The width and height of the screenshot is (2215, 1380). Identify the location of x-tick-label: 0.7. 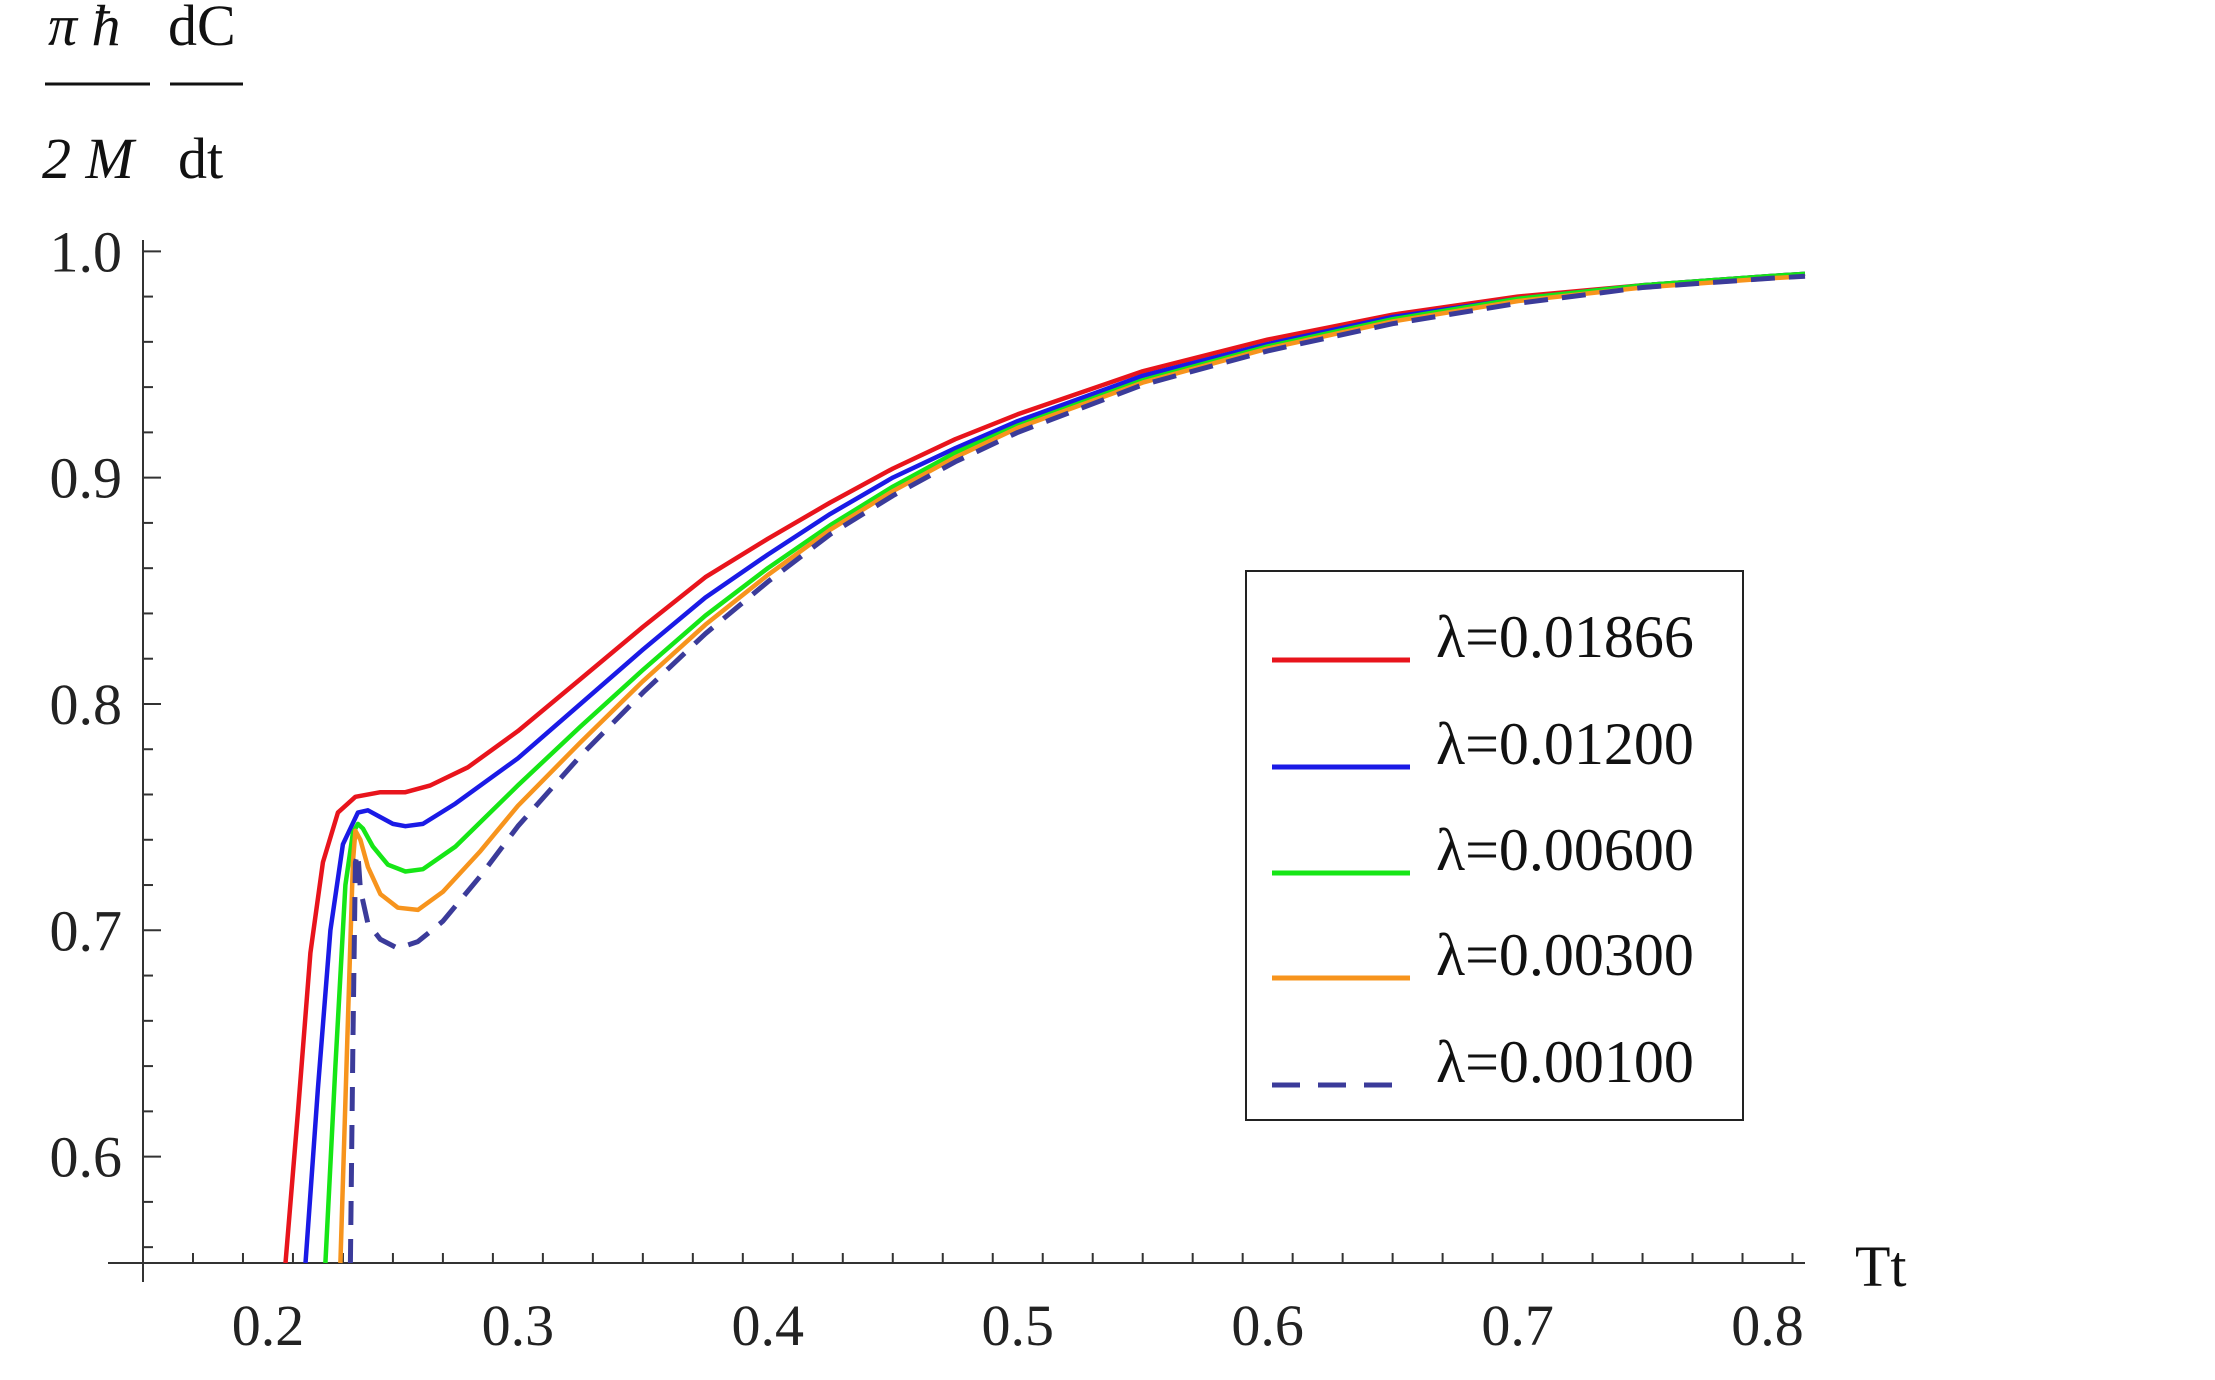
(1517, 1325).